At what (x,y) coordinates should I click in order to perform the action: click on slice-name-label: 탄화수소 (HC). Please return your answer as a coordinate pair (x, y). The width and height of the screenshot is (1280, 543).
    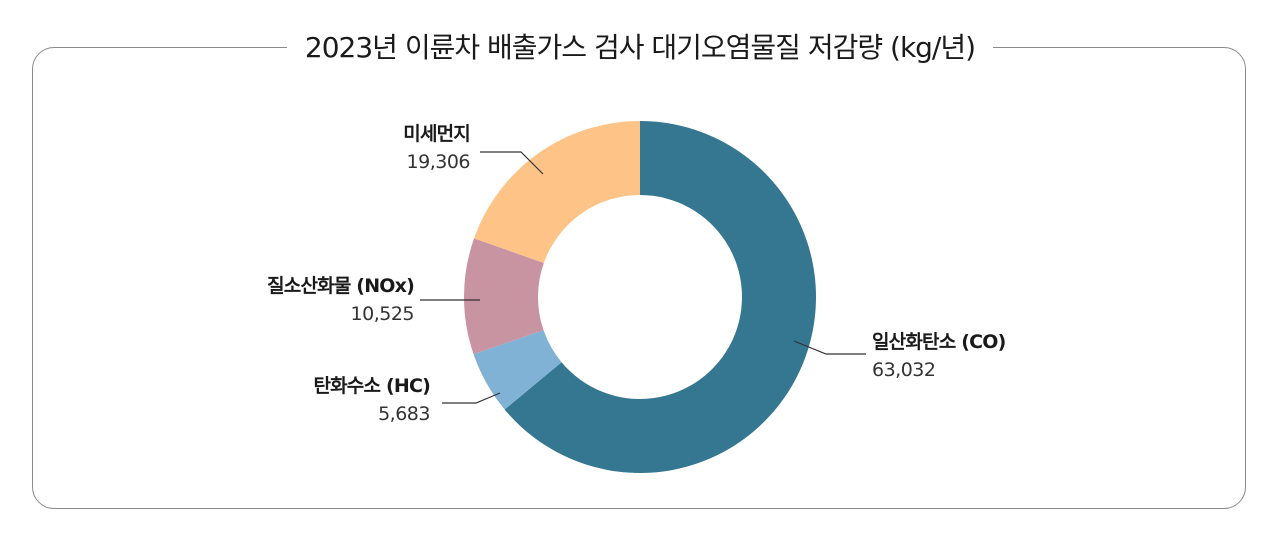
    Looking at the image, I should click on (371, 386).